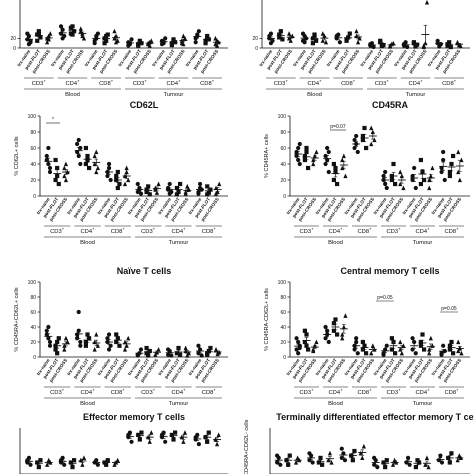 The image size is (474, 474). I want to click on y-axis-label: % CD62L+ cells, so click(17, 156).